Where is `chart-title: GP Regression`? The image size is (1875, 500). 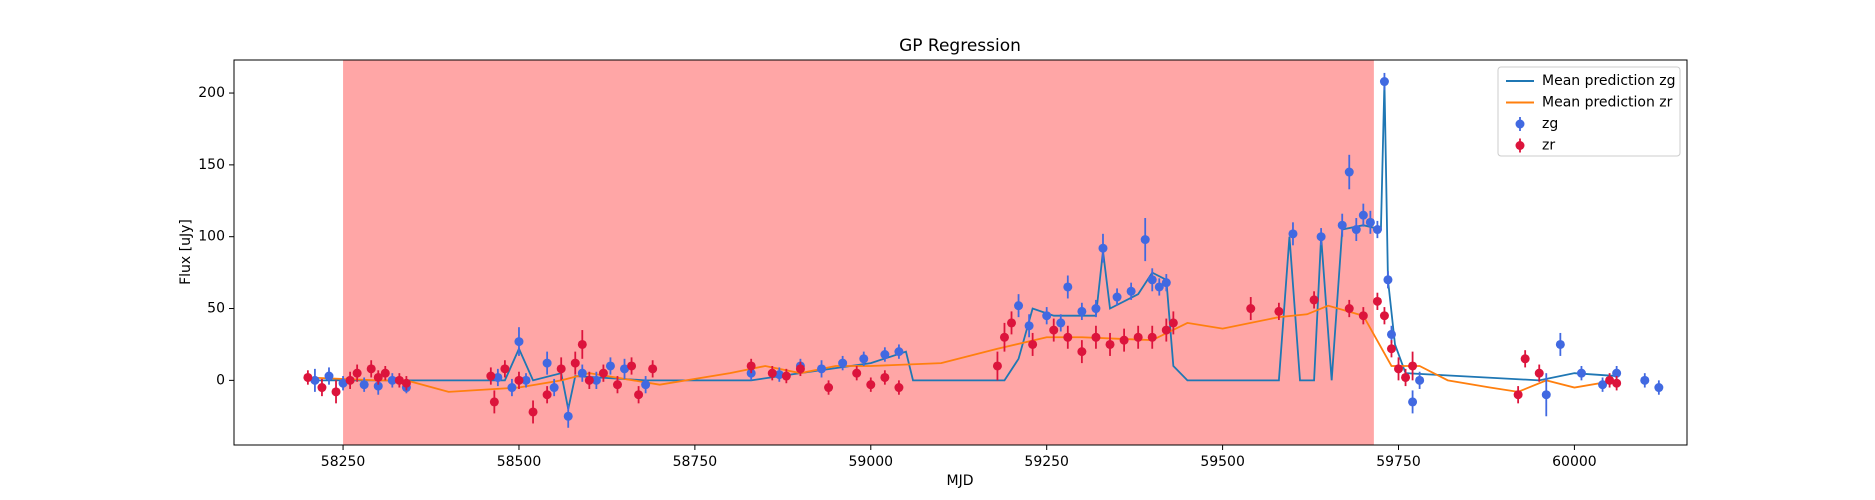 chart-title: GP Regression is located at coordinates (960, 46).